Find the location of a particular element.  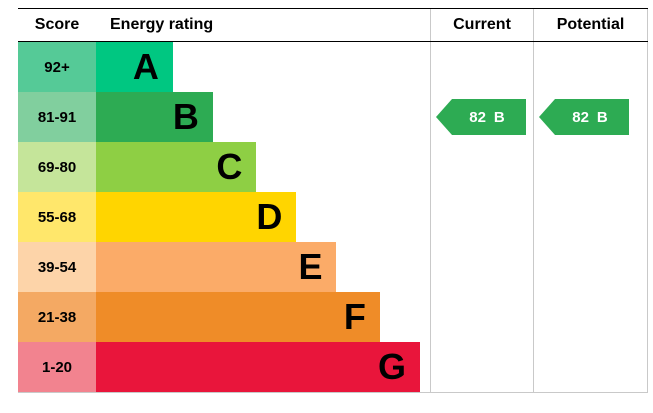

band-letter-d: D is located at coordinates (269, 216).